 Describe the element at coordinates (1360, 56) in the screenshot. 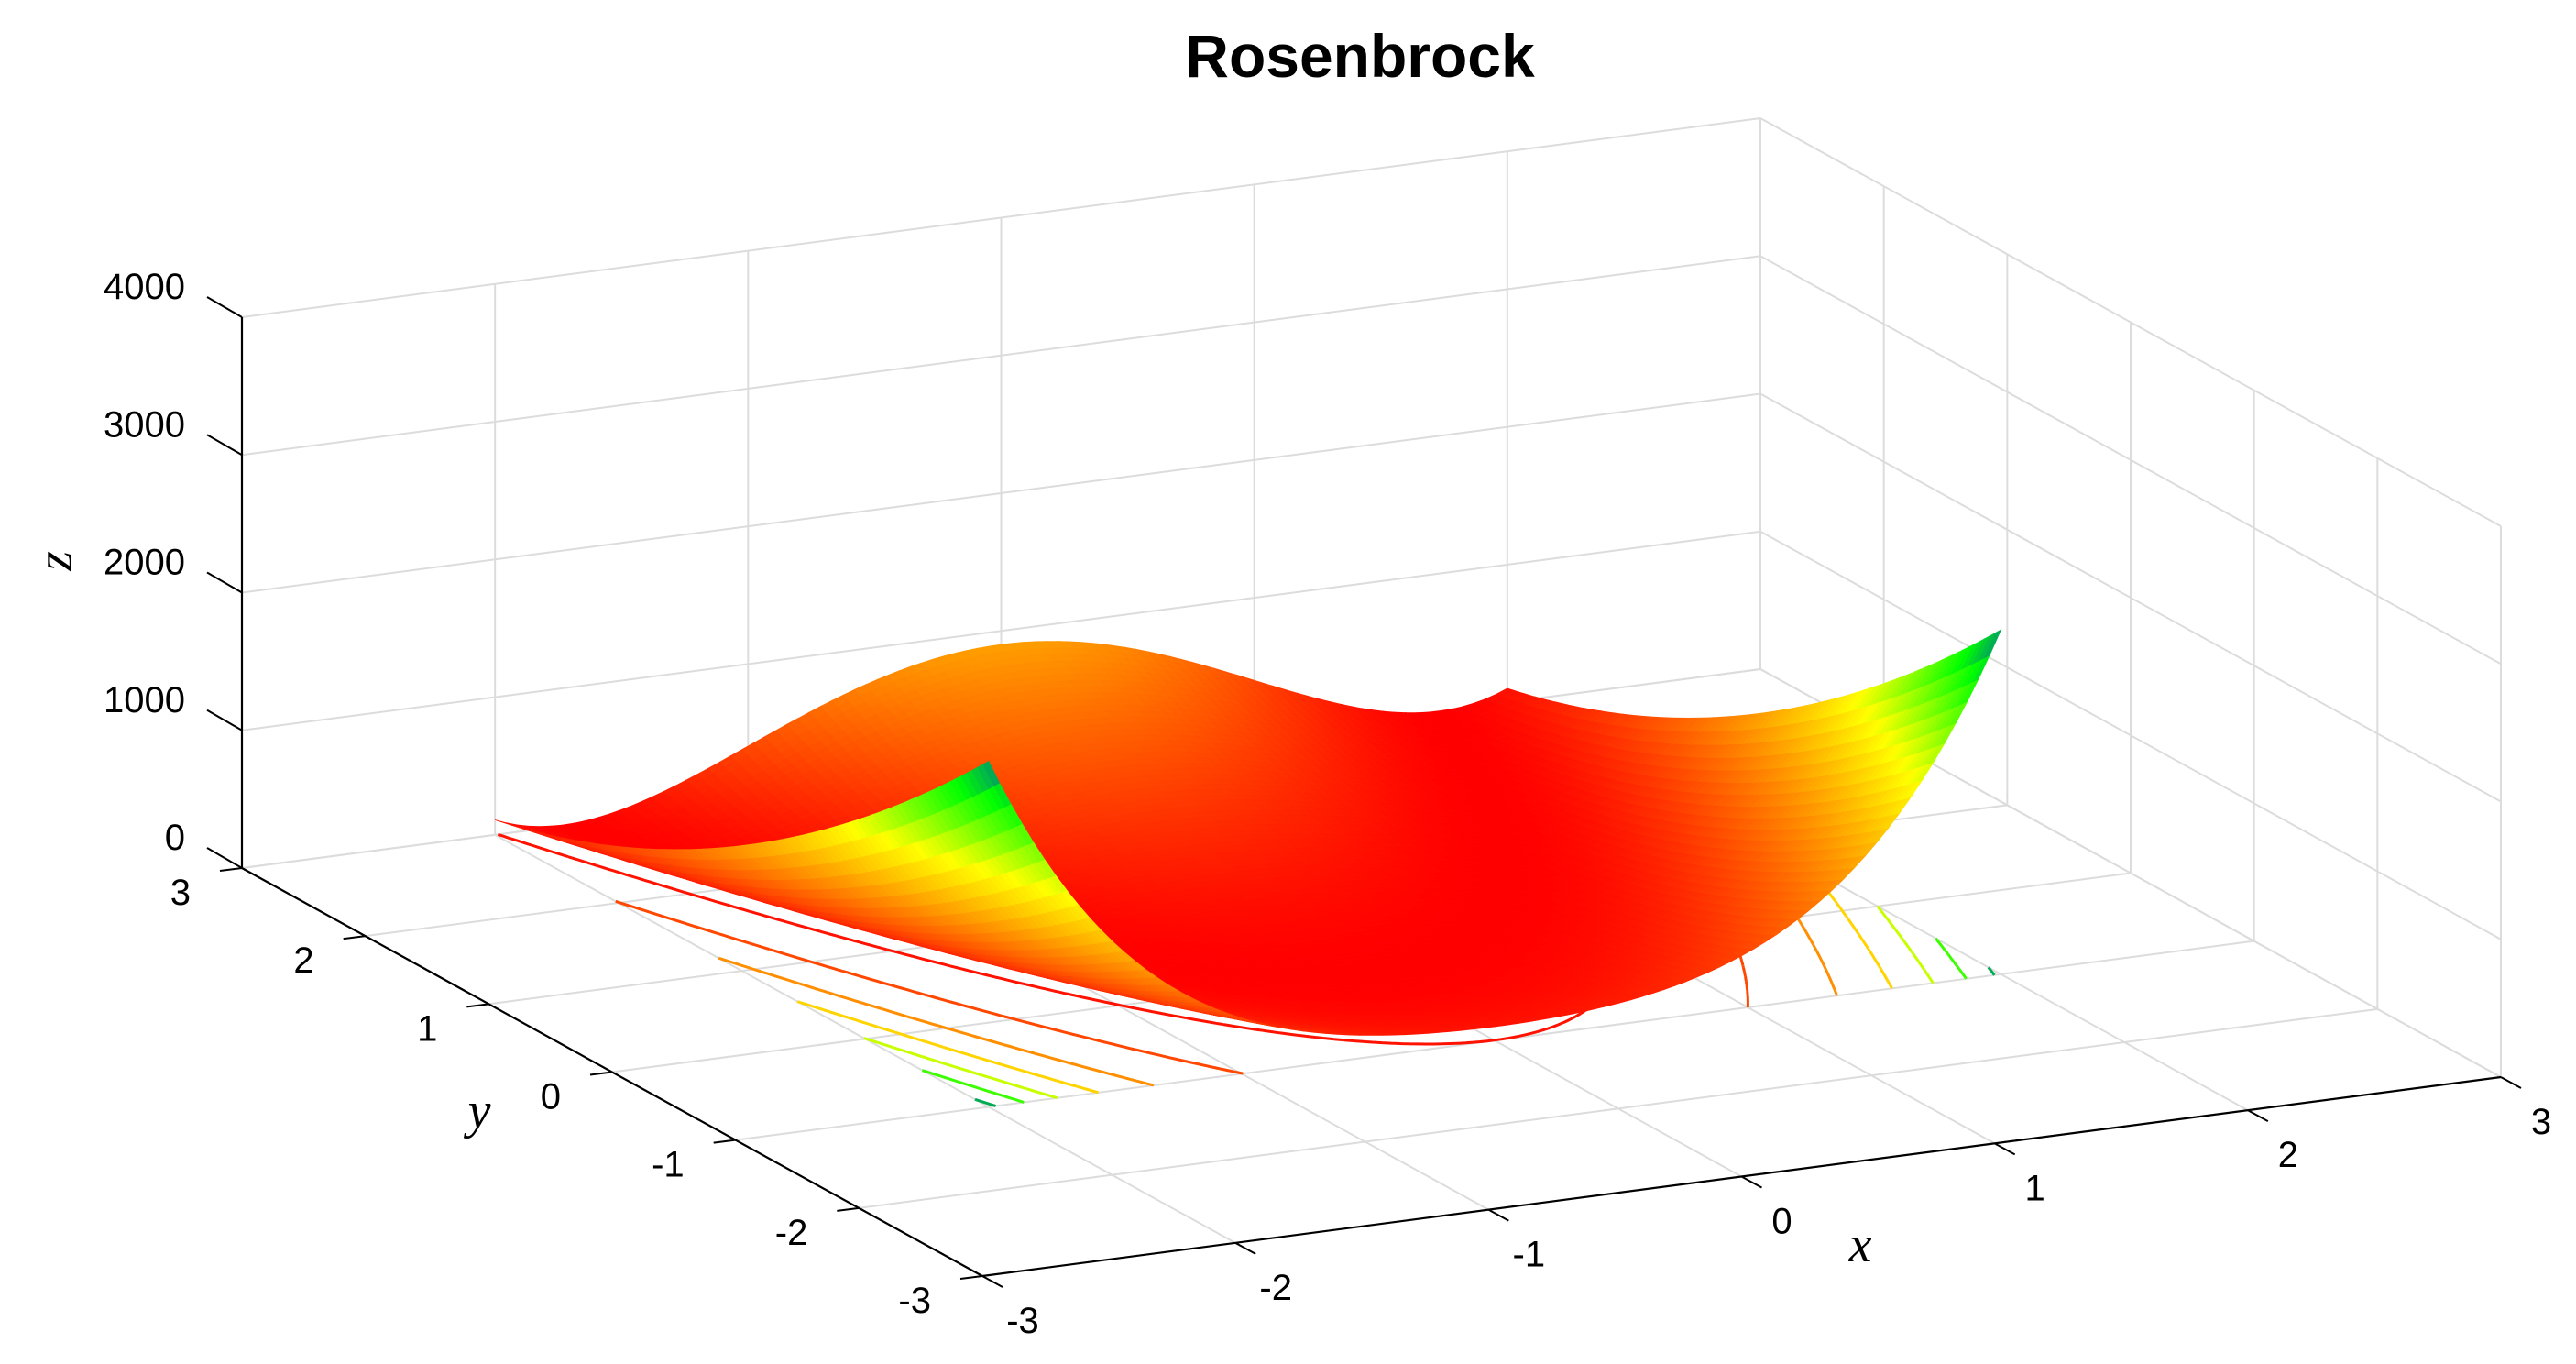

I see `chart-title: Rosenbrock` at that location.